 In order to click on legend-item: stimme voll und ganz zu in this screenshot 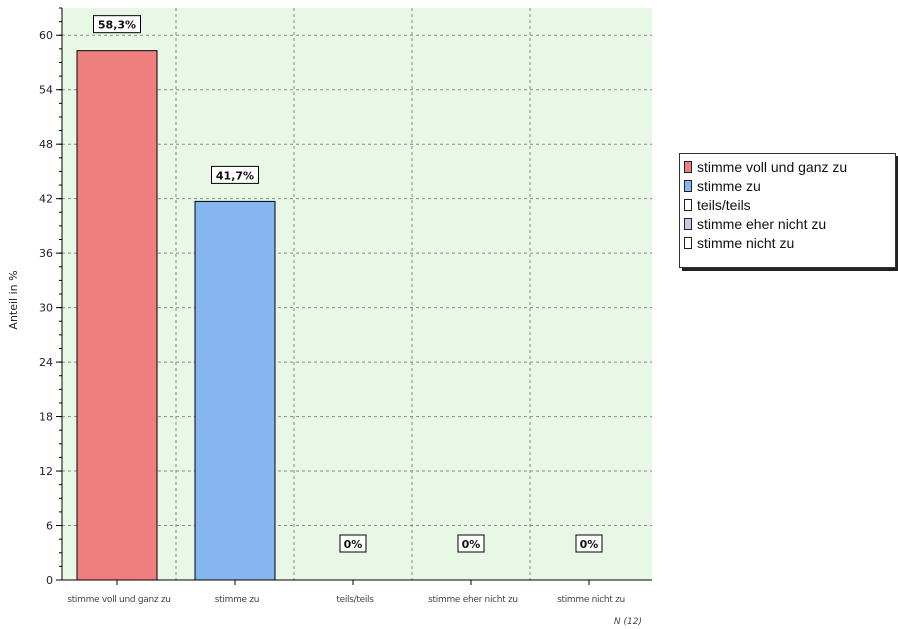, I will do `click(789, 166)`.